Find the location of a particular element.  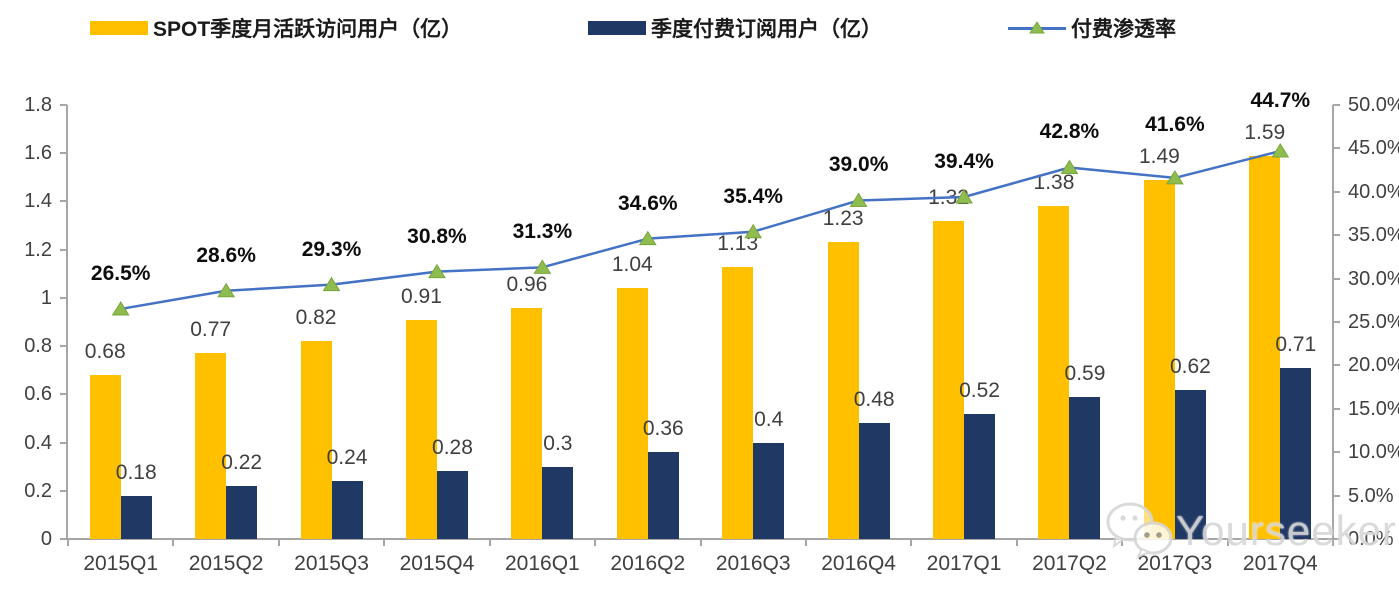

percent-label: 35.4% is located at coordinates (753, 196).